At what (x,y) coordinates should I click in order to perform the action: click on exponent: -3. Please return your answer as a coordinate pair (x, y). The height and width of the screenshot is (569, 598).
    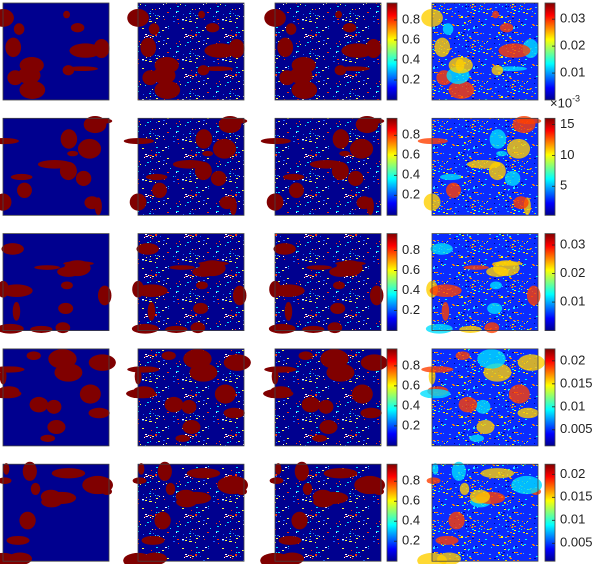
    Looking at the image, I should click on (576, 99).